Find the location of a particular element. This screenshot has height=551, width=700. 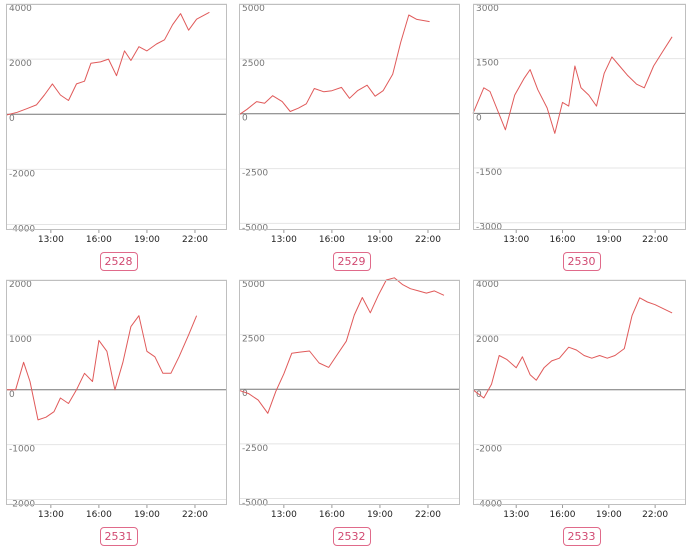

y-tick-label: 2000 is located at coordinates (487, 340).